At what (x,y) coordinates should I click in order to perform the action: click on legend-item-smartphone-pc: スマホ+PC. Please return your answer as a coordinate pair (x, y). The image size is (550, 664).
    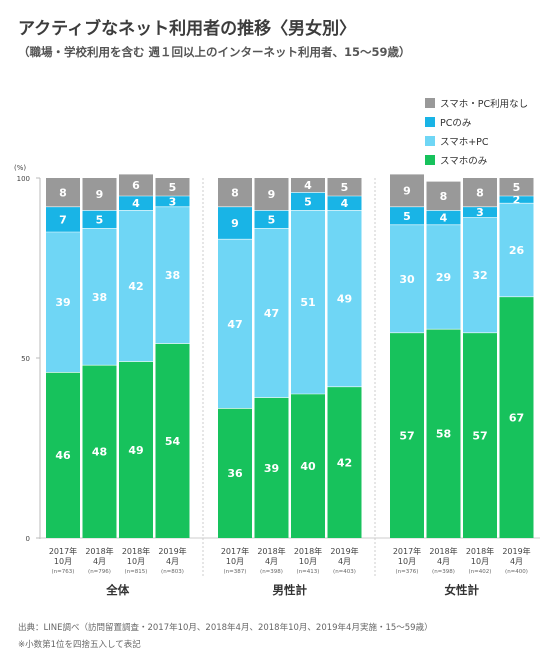
    Looking at the image, I should click on (476, 140).